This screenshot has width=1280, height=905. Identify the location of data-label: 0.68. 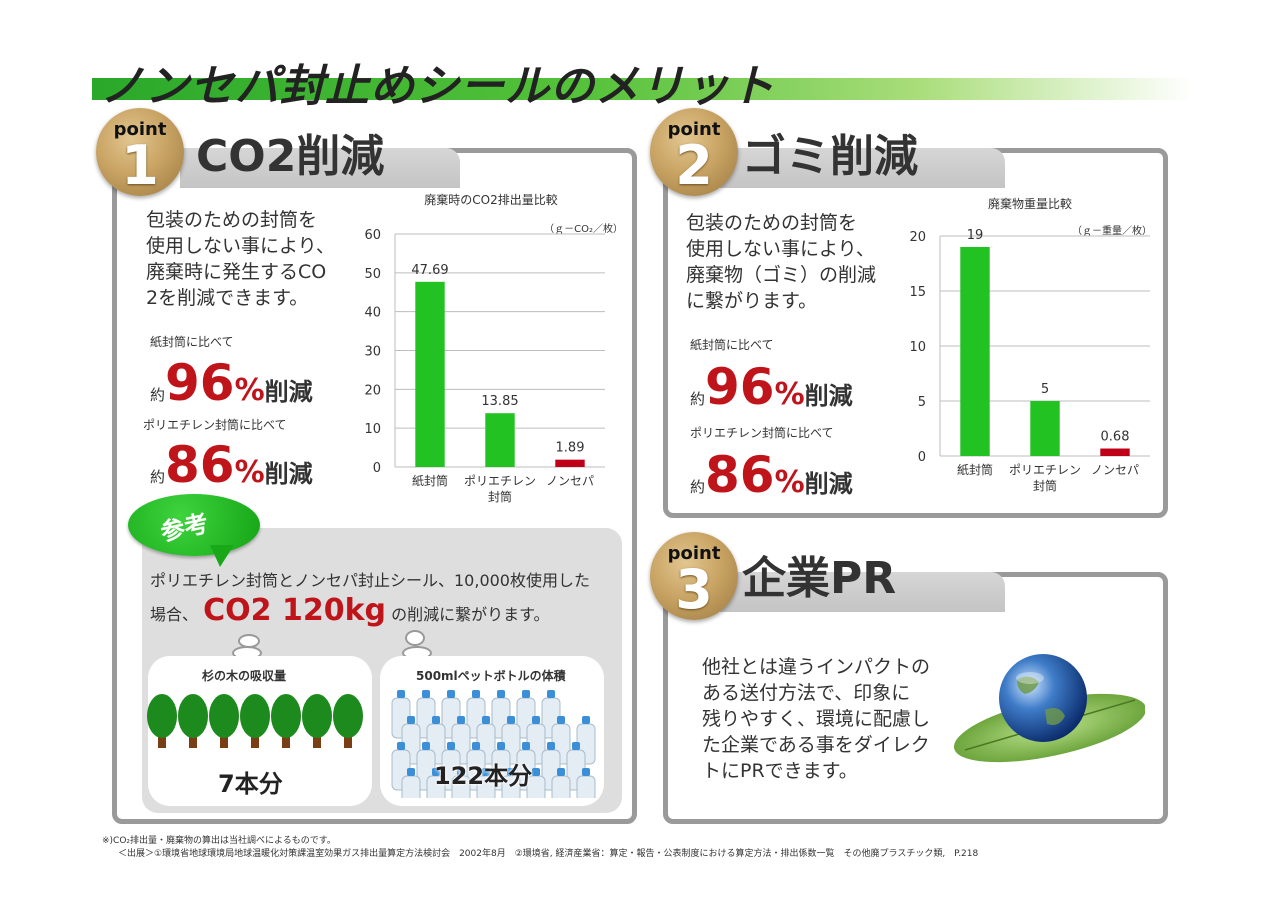
(1115, 437).